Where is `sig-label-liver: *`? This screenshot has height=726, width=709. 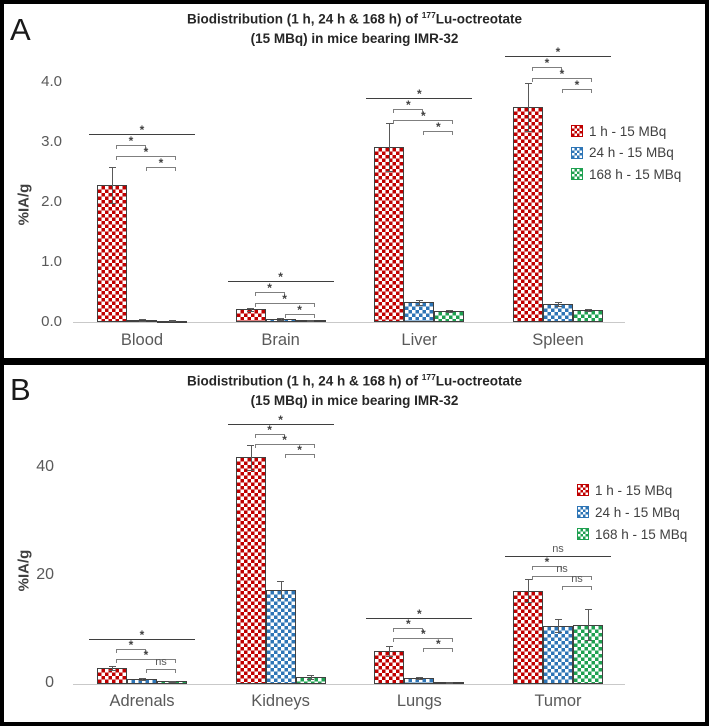 sig-label-liver: * is located at coordinates (419, 94).